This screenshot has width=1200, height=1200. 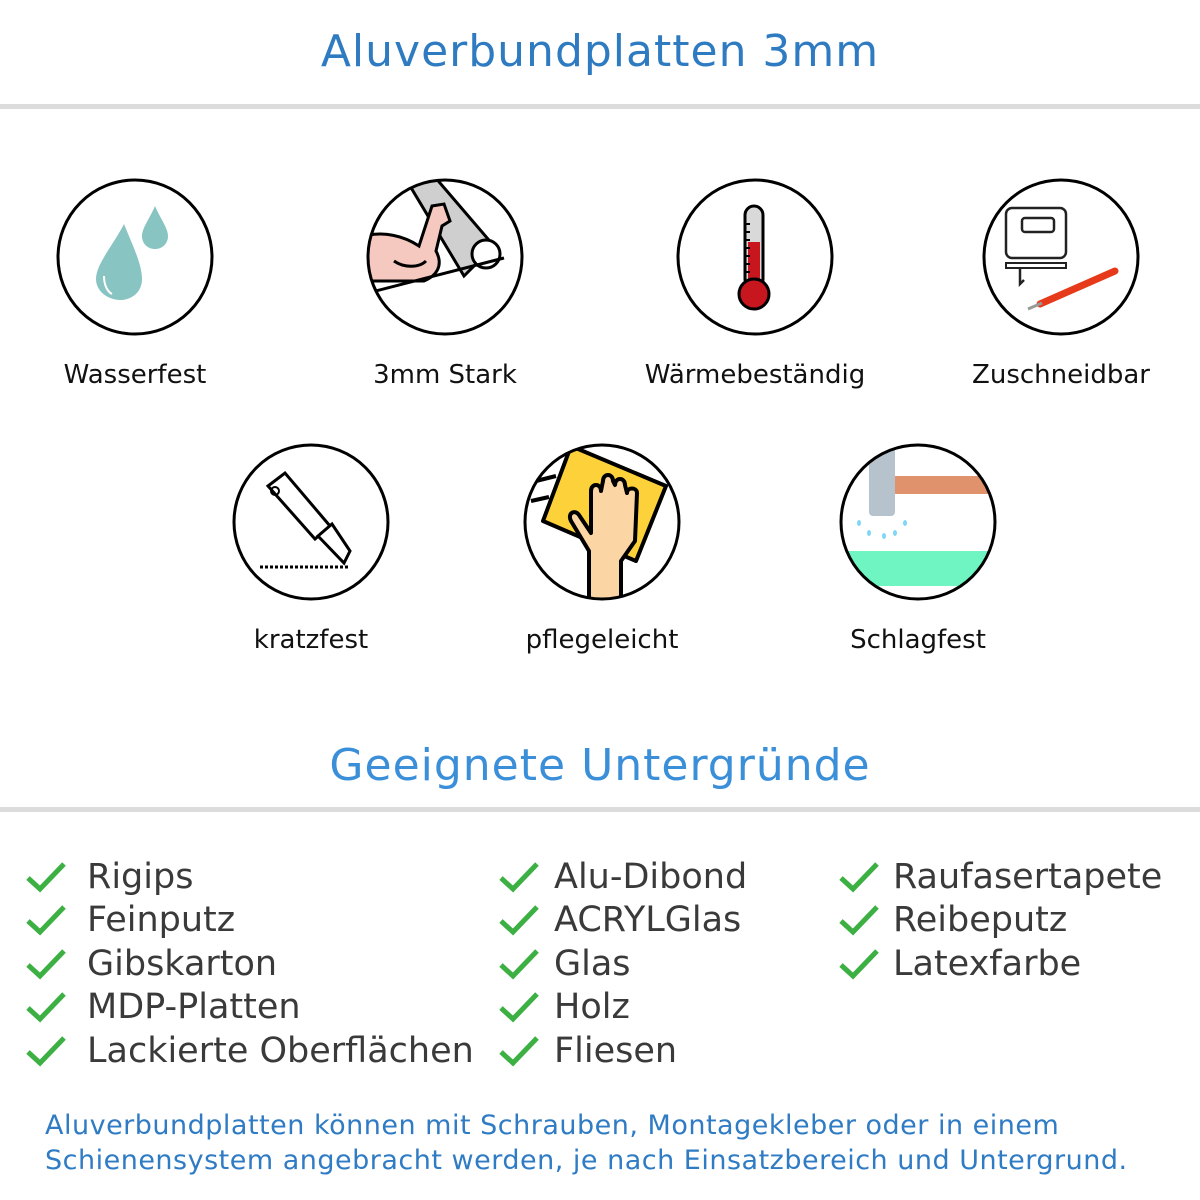 What do you see at coordinates (592, 1007) in the screenshot?
I see `list-item-label: Holz` at bounding box center [592, 1007].